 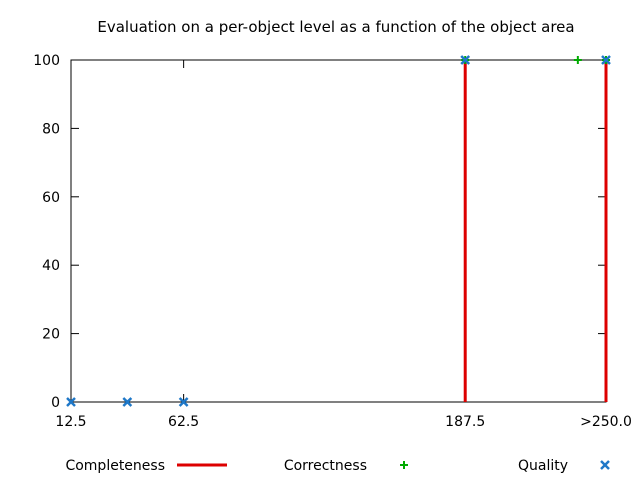 I want to click on x-tick-label-1: 62.5, so click(x=183, y=422).